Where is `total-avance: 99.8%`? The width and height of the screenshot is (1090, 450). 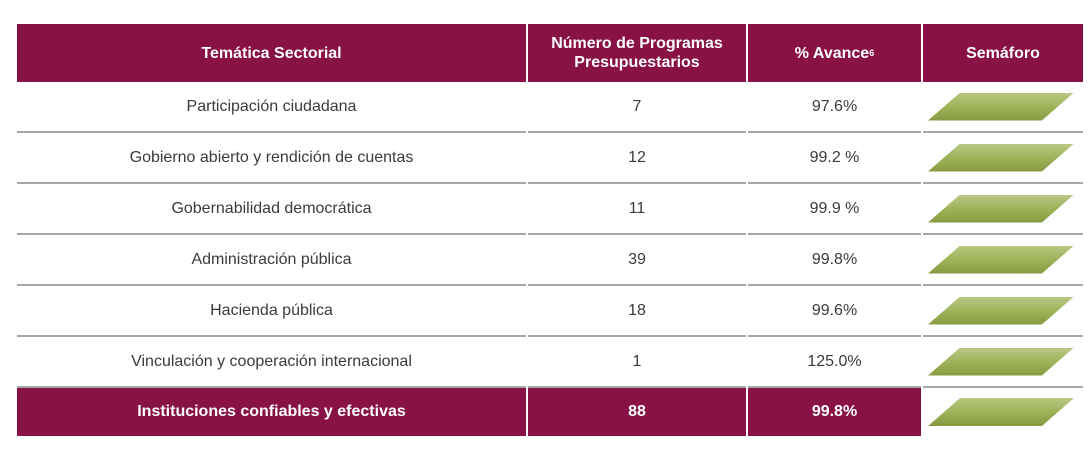
total-avance: 99.8% is located at coordinates (834, 412).